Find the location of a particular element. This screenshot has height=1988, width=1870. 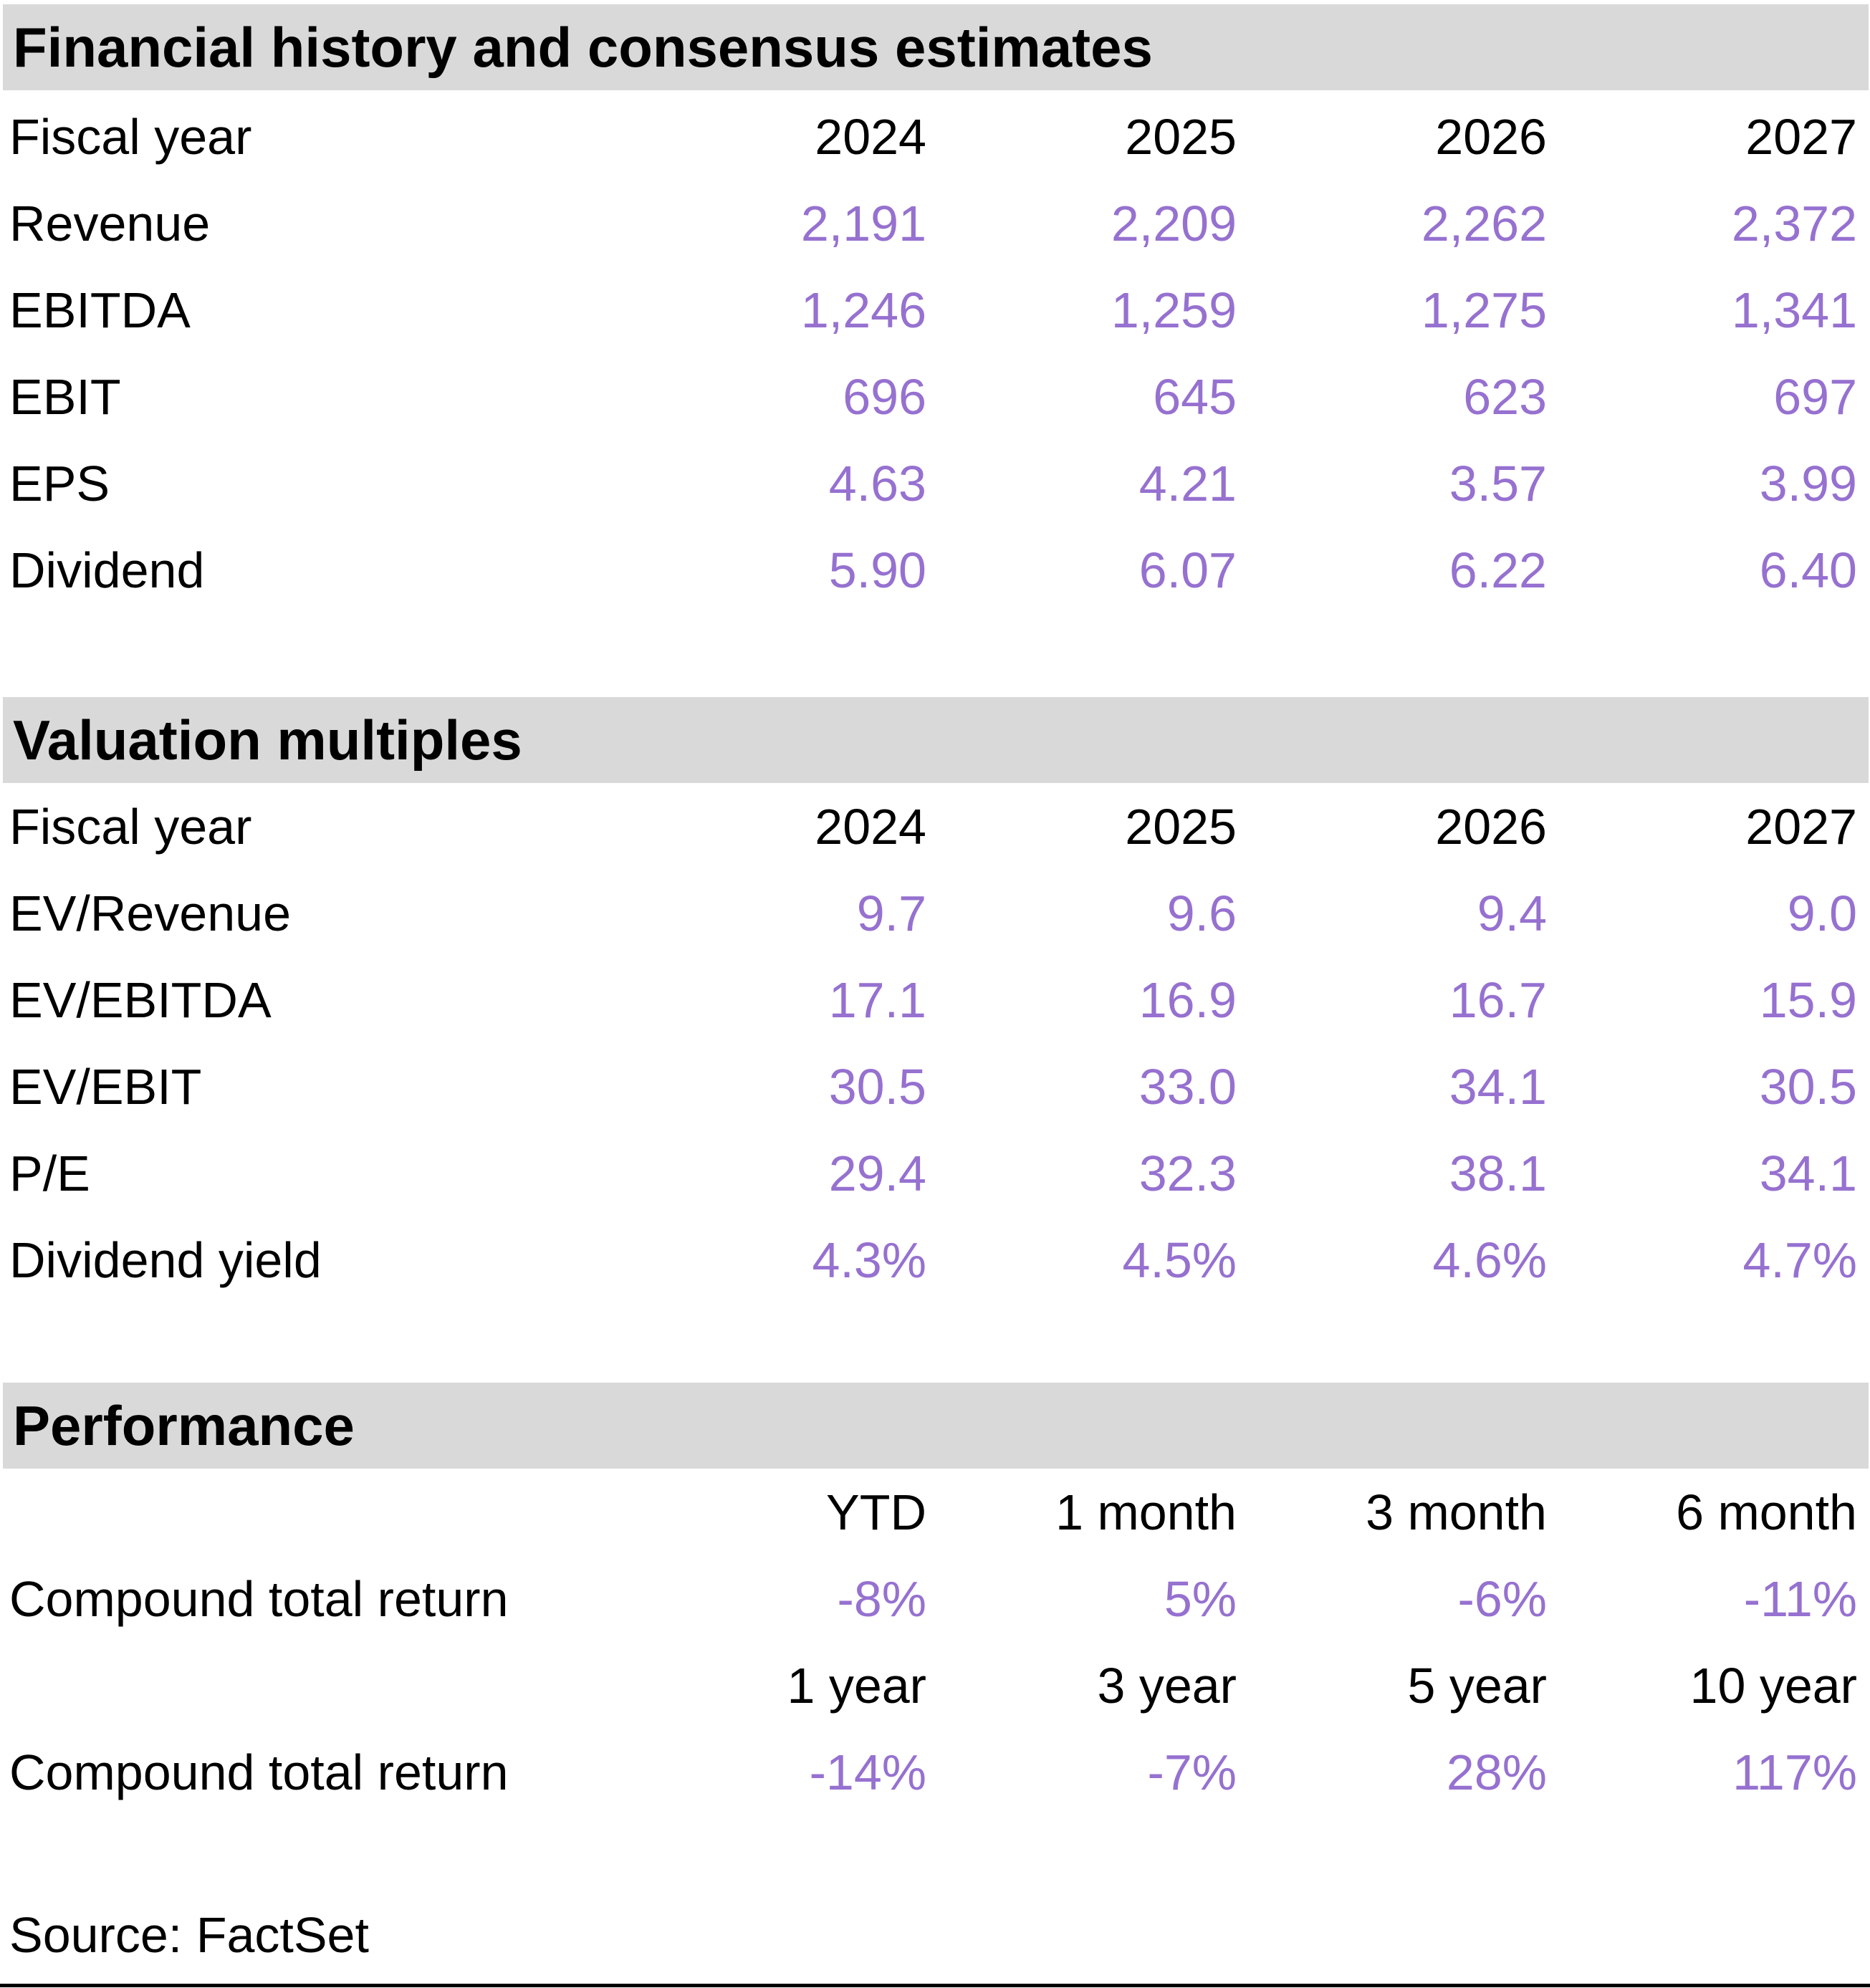

cell-value: 9.6 is located at coordinates (1201, 913).